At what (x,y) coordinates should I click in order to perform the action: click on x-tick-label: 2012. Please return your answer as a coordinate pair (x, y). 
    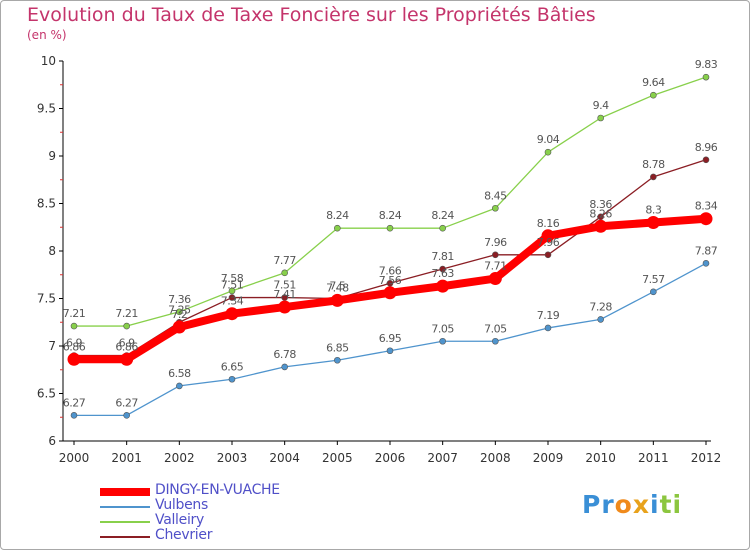
    Looking at the image, I should click on (706, 458).